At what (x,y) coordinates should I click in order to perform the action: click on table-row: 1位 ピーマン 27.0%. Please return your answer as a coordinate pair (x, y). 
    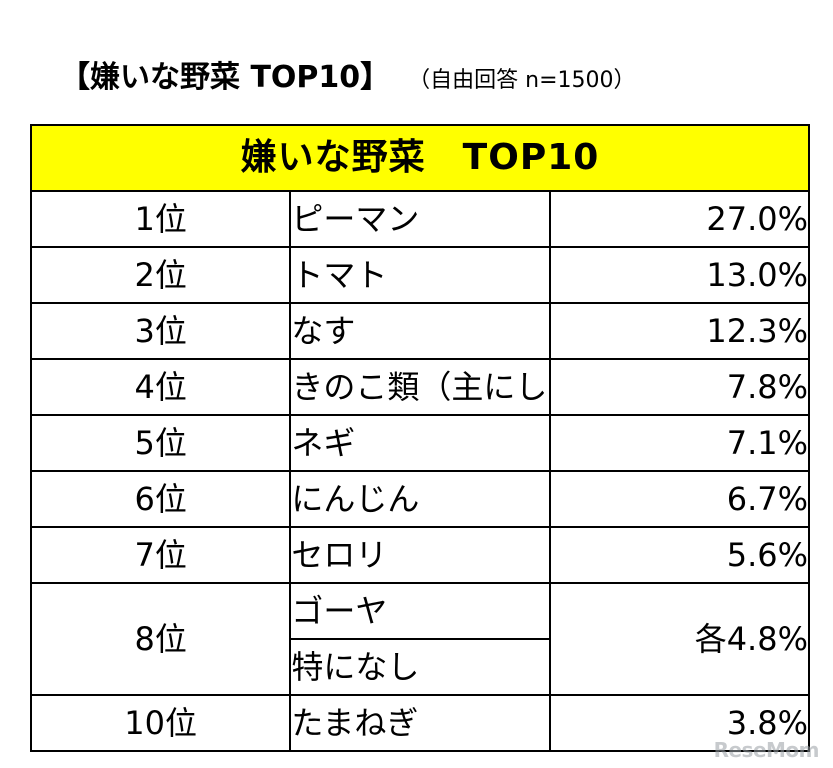
    Looking at the image, I should click on (420, 219).